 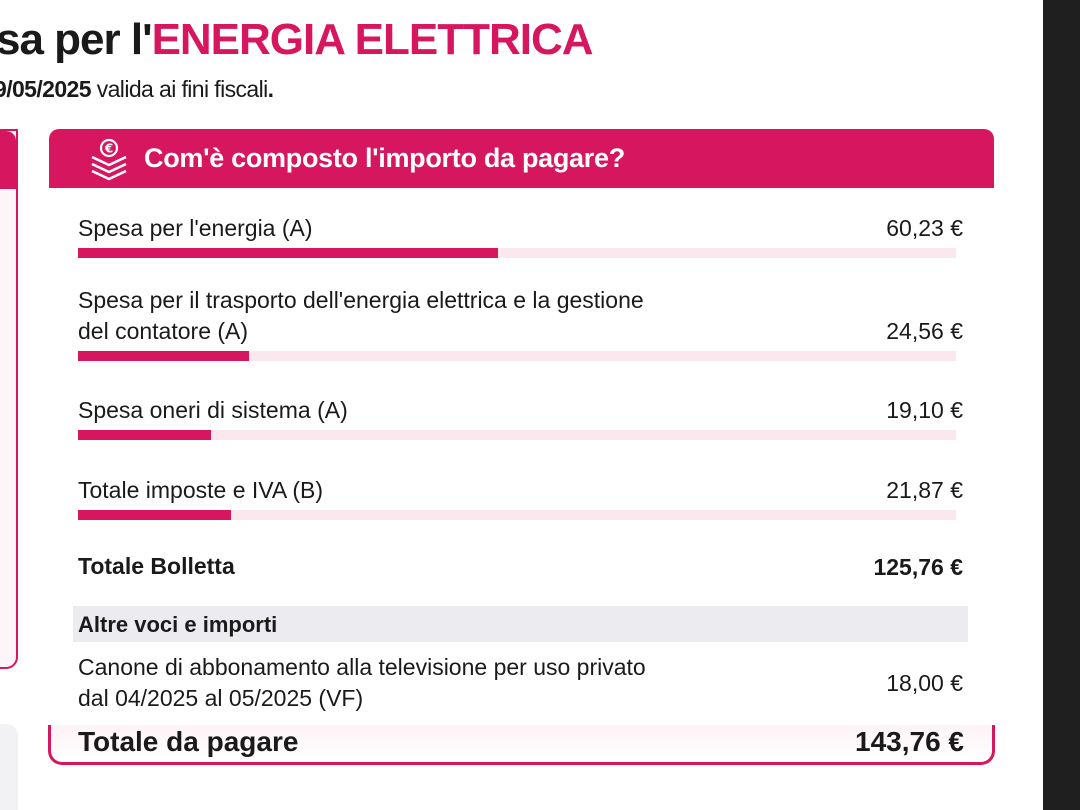 What do you see at coordinates (517, 356) in the screenshot?
I see `bar-track-trasporto` at bounding box center [517, 356].